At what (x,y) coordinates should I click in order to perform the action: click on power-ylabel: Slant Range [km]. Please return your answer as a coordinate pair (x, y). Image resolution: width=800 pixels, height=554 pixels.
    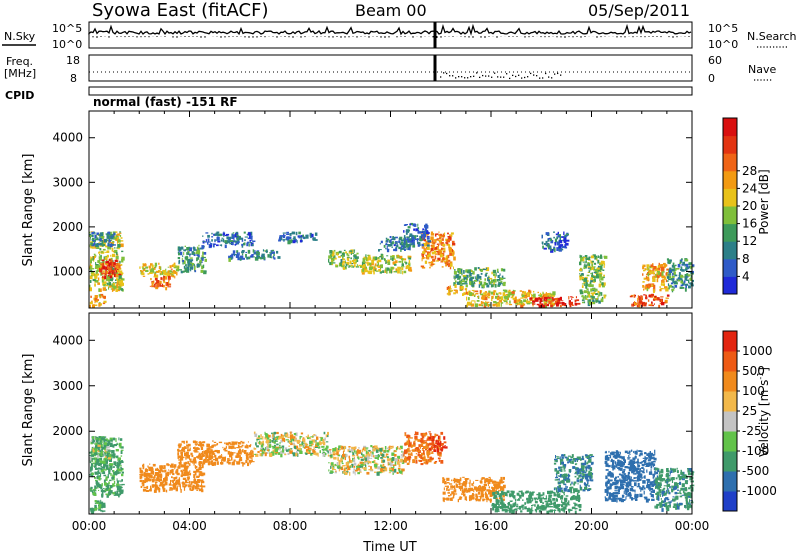
    Looking at the image, I should click on (28, 210).